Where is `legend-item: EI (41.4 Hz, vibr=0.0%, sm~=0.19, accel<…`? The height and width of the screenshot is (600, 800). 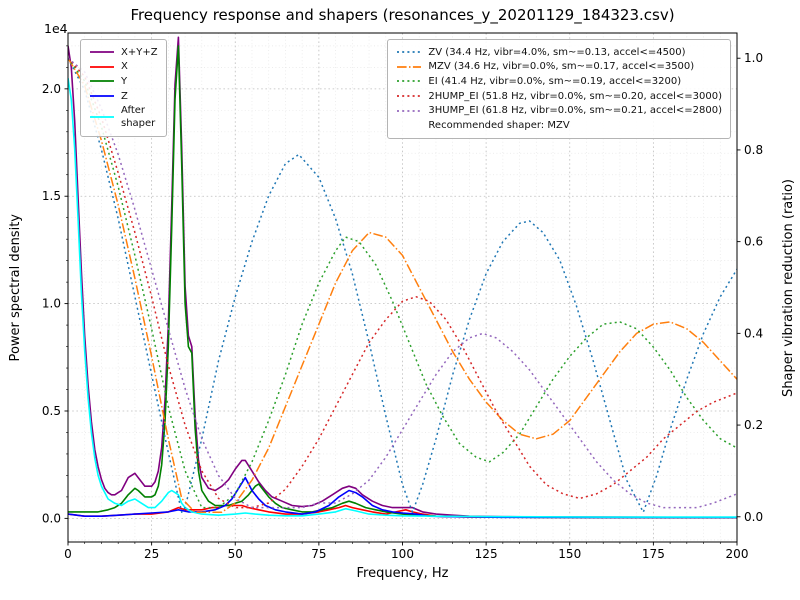
legend-item: EI (41.4 Hz, vibr=0.0%, sm~=0.19, accel<… is located at coordinates (559, 81).